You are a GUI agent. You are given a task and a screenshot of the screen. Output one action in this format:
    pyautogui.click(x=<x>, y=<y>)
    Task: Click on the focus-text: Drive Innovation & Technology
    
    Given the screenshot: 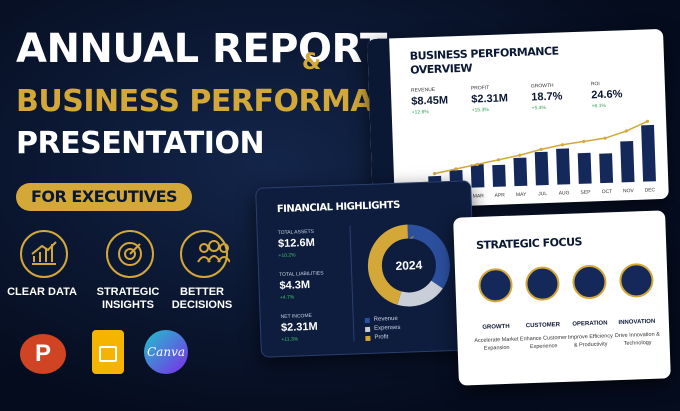 What is the action you would take?
    pyautogui.click(x=637, y=339)
    